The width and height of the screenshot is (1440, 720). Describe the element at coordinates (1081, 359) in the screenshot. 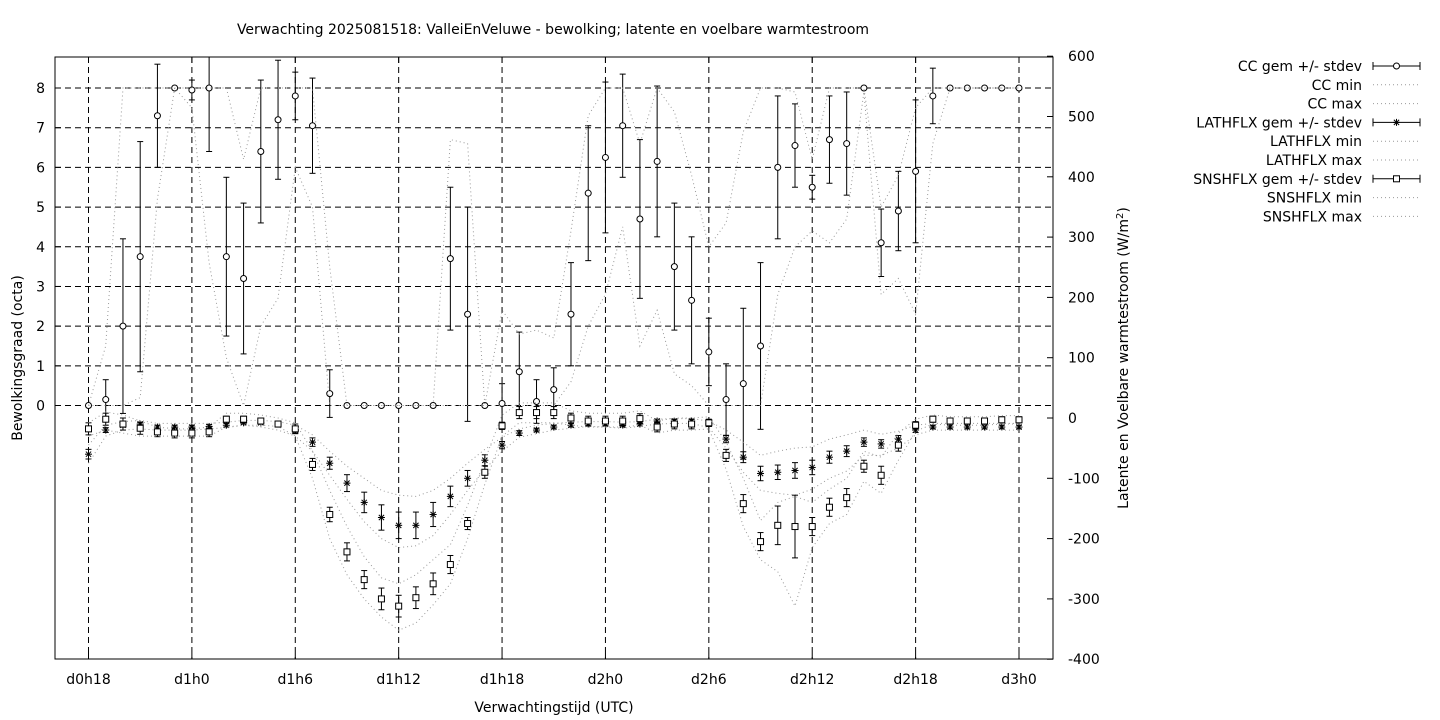

I see `y2-tick-label: 100` at that location.